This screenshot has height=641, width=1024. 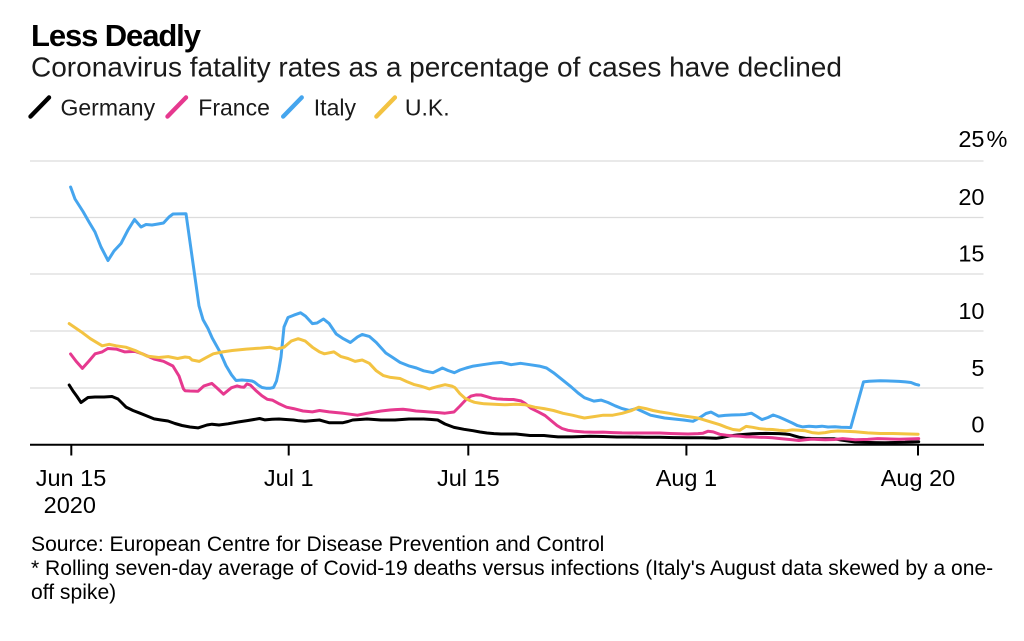 I want to click on svg-text: France, so click(x=234, y=107).